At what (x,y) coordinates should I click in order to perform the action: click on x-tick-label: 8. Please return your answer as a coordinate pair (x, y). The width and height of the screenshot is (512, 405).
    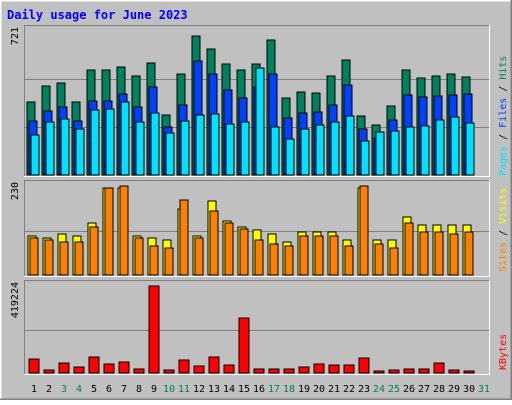
    Looking at the image, I should click on (139, 389).